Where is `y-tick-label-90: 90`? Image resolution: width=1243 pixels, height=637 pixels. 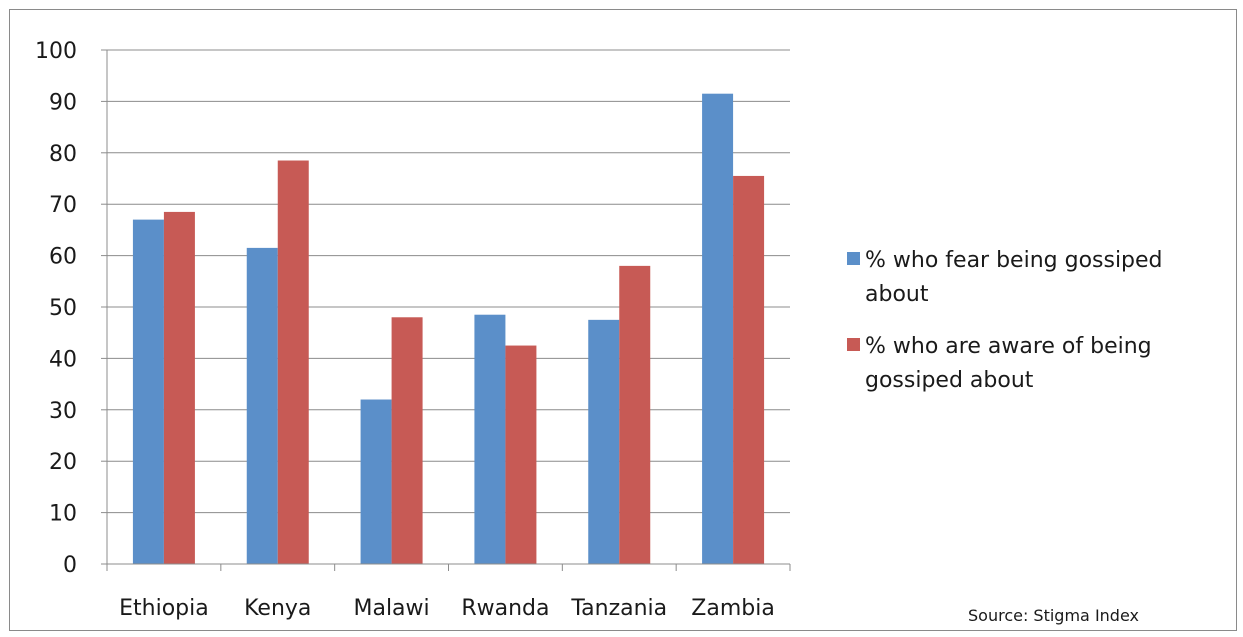 y-tick-label-90: 90 is located at coordinates (63, 102).